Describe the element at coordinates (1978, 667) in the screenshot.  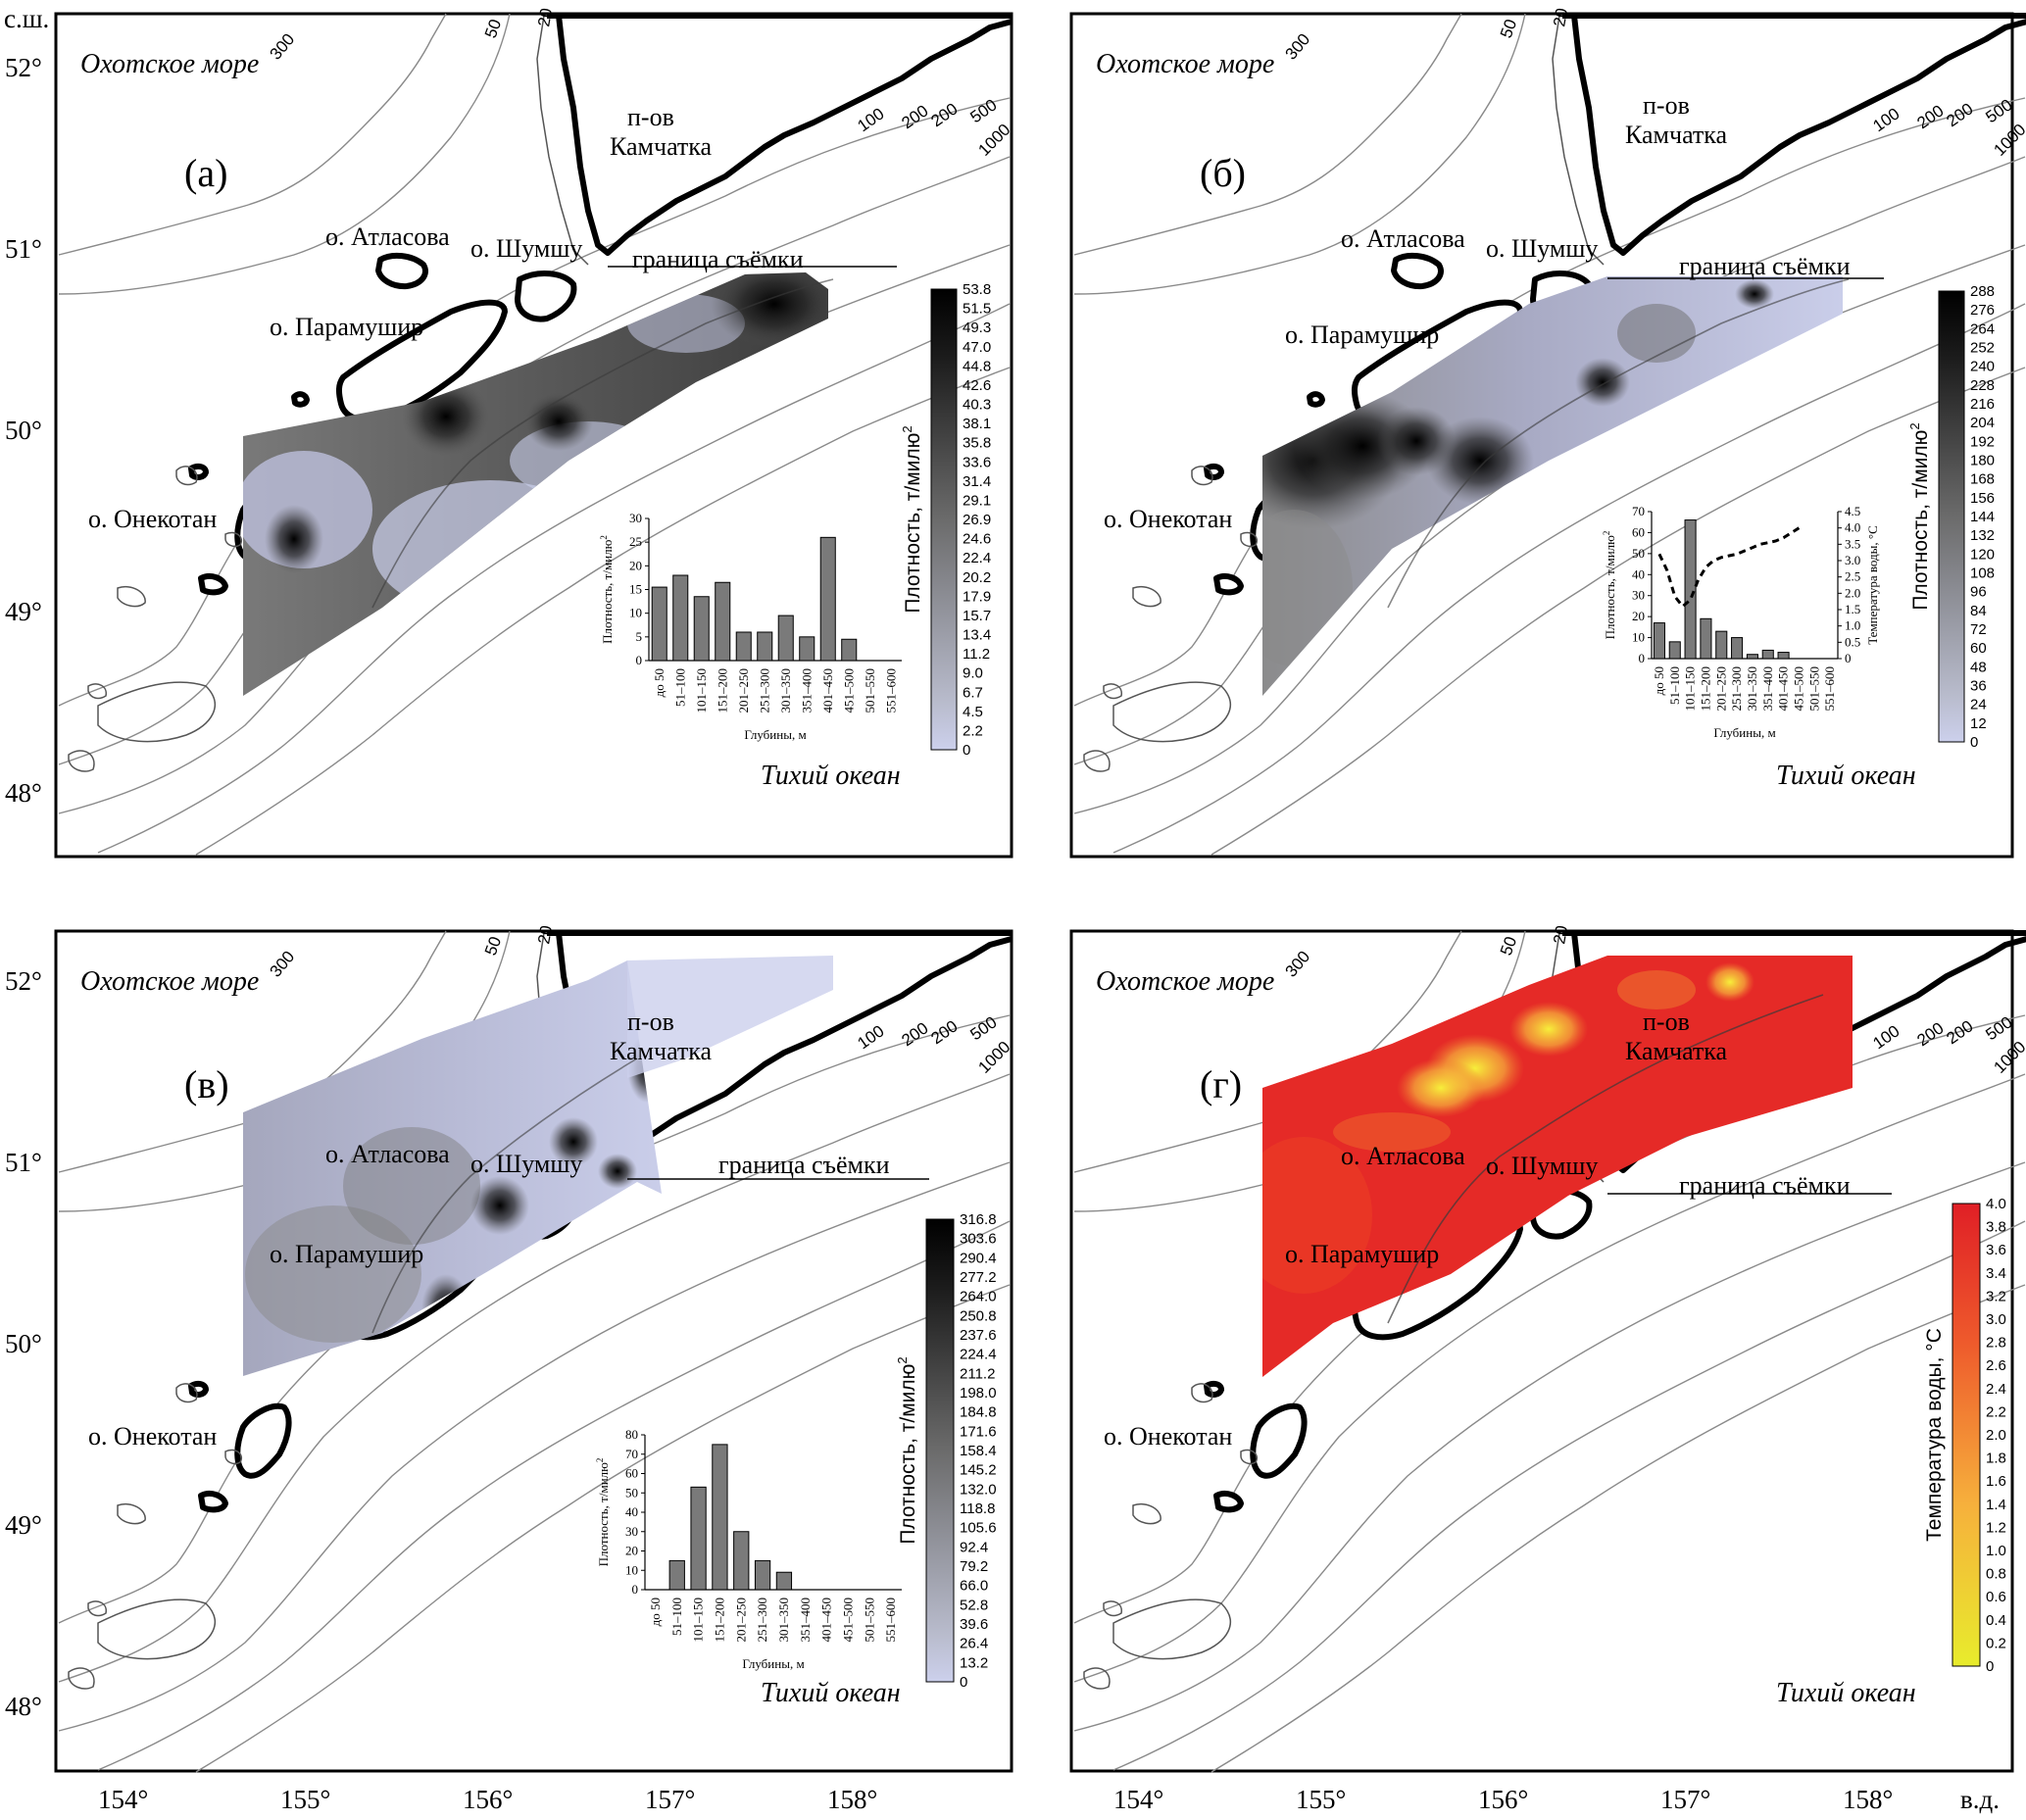
I see `colorbar-tick: 48` at that location.